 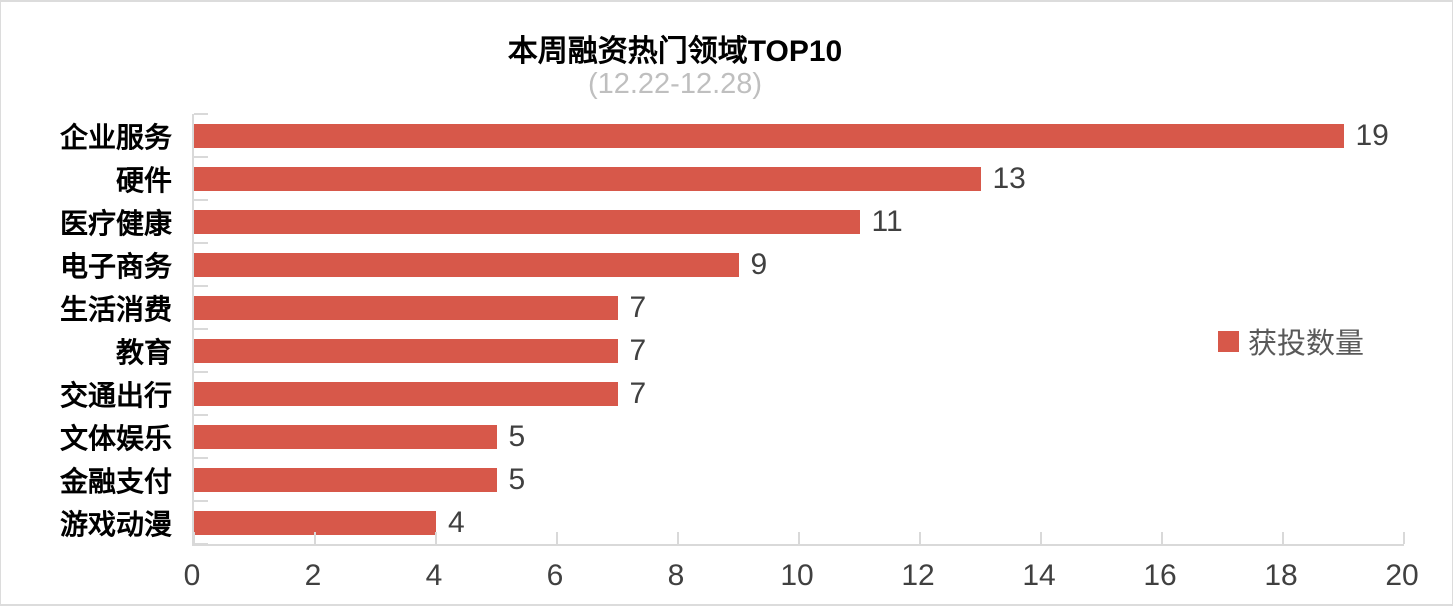 I want to click on category-label-医疗健康: 医疗健康, so click(x=115, y=223).